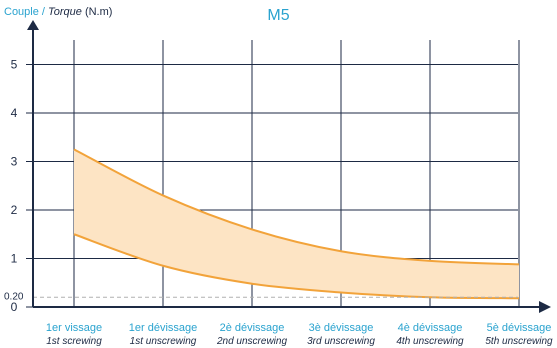 This screenshot has width=557, height=348. I want to click on y-tick-label: 2, so click(14, 210).